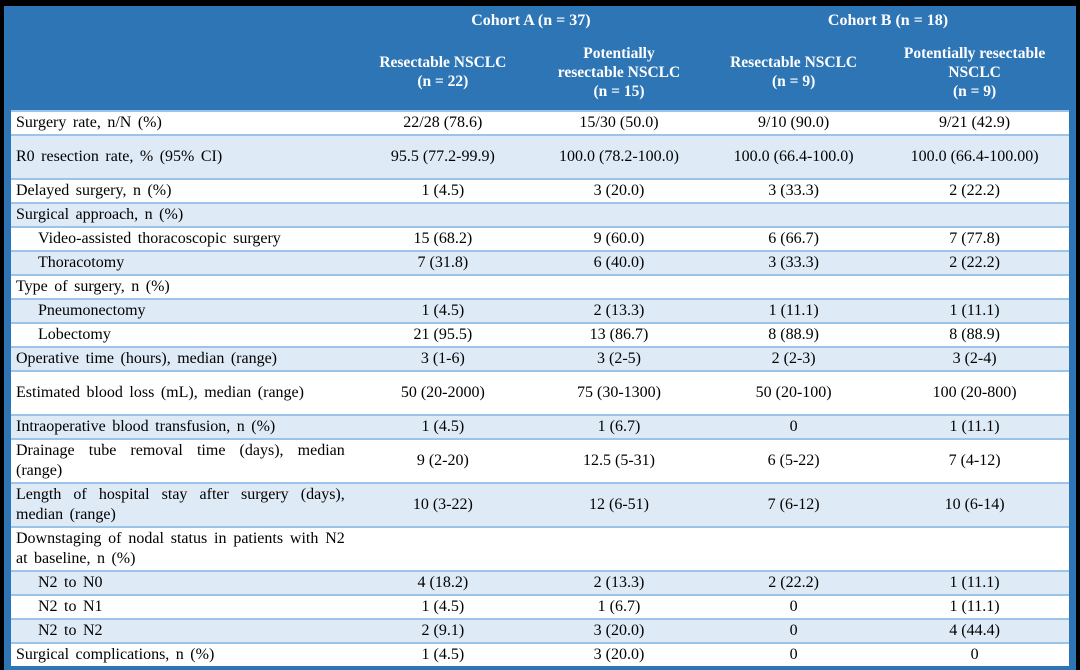  What do you see at coordinates (442, 156) in the screenshot?
I see `value-cell: 95.5 (77.2-99.9)` at bounding box center [442, 156].